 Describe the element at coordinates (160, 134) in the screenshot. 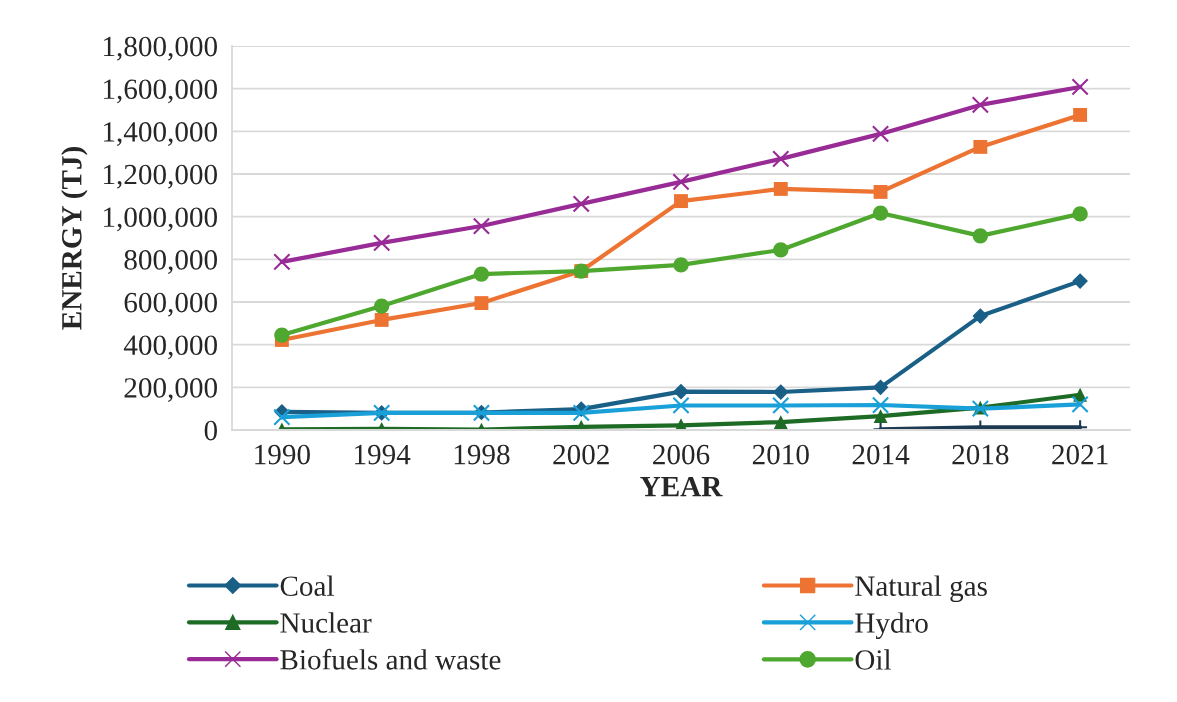

I see `y-tick-label: 1,400,000` at that location.